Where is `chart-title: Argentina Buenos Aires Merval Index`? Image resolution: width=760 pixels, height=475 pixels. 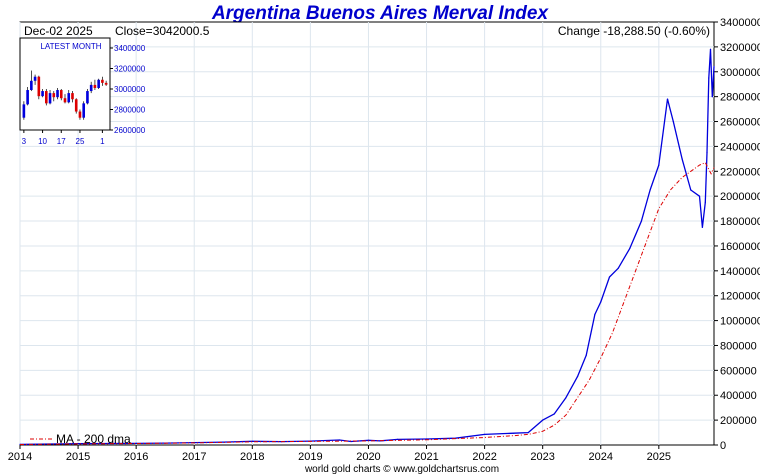 chart-title: Argentina Buenos Aires Merval Index is located at coordinates (380, 13).